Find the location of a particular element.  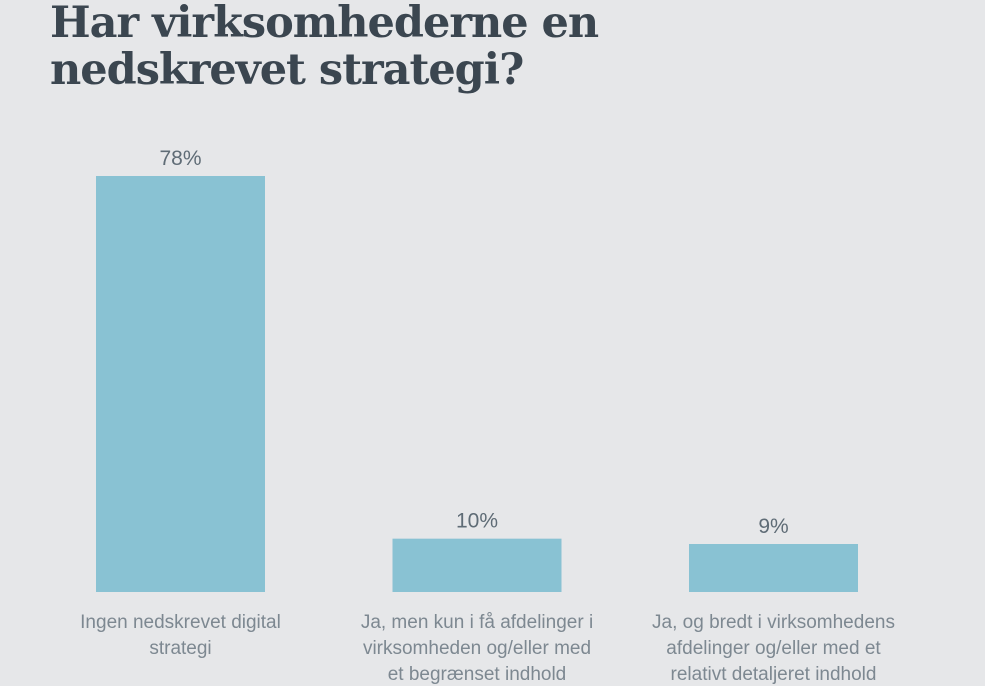

category-label-line: relativt detaljeret indhold is located at coordinates (774, 674).